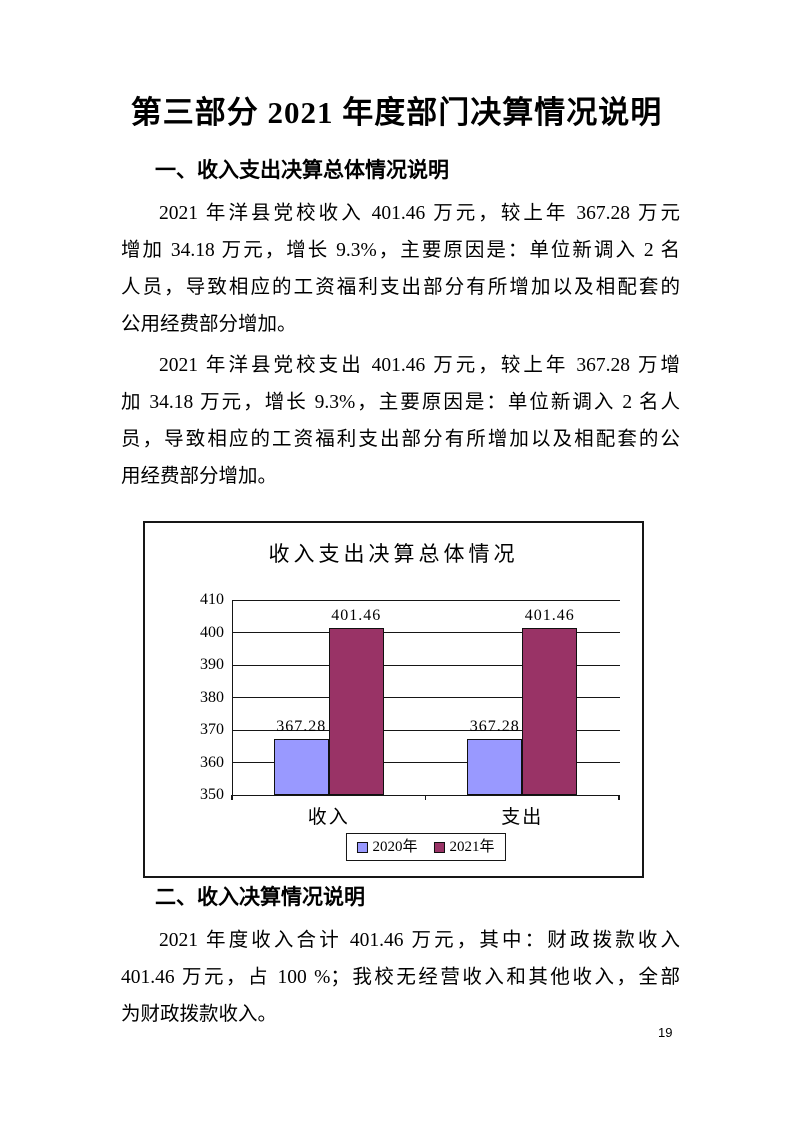 Image resolution: width=793 pixels, height=1122 pixels. I want to click on y-axis-tick-label: 380, so click(212, 697).